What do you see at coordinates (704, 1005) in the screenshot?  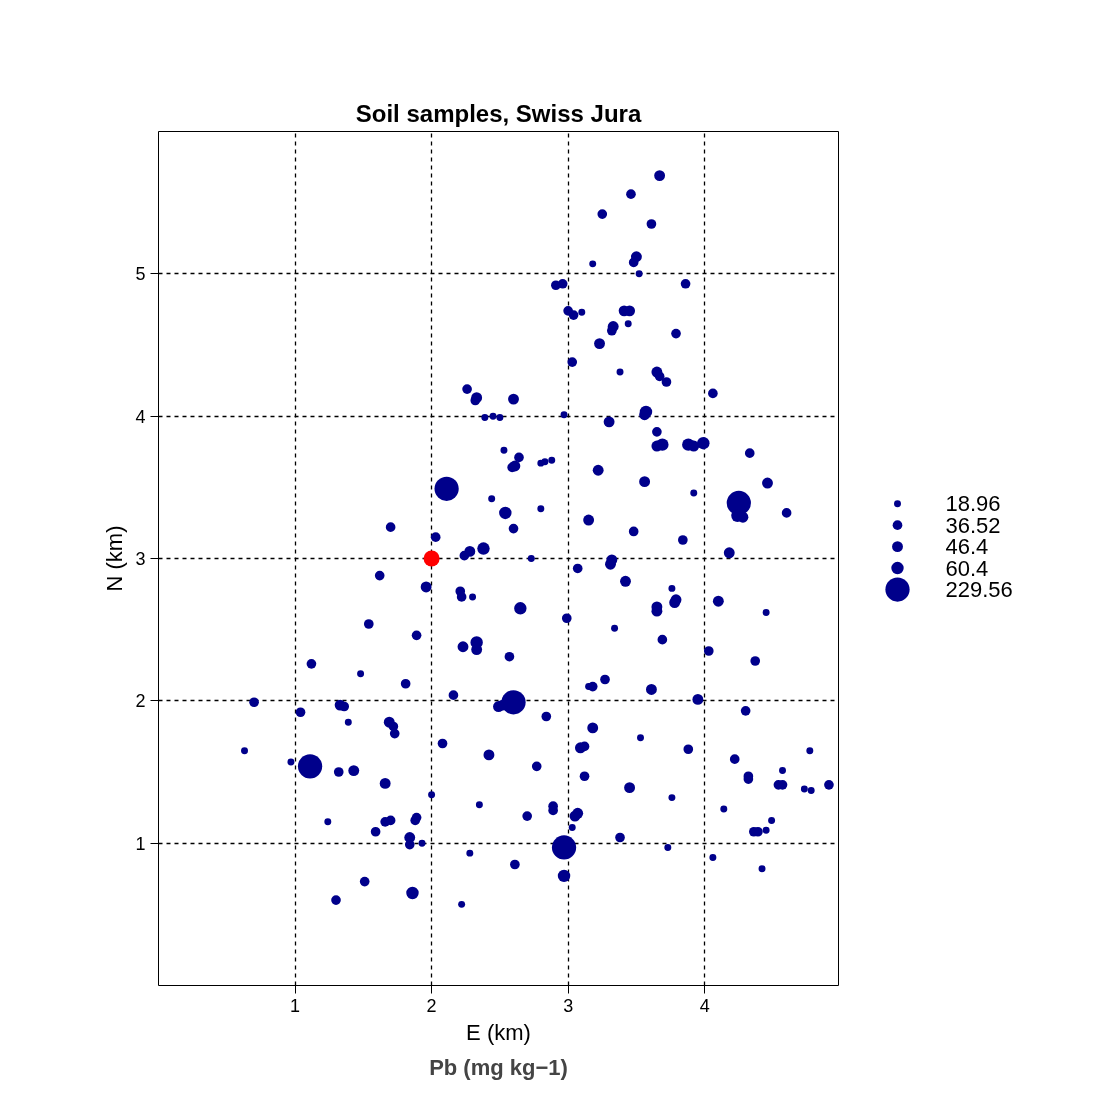 I see `x-tick-label: 4` at bounding box center [704, 1005].